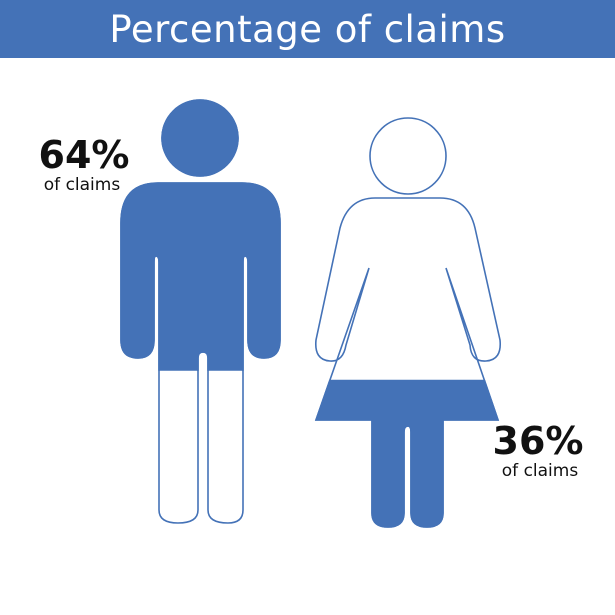  Describe the element at coordinates (84, 155) in the screenshot. I see `male-percent-label: 64%` at that location.